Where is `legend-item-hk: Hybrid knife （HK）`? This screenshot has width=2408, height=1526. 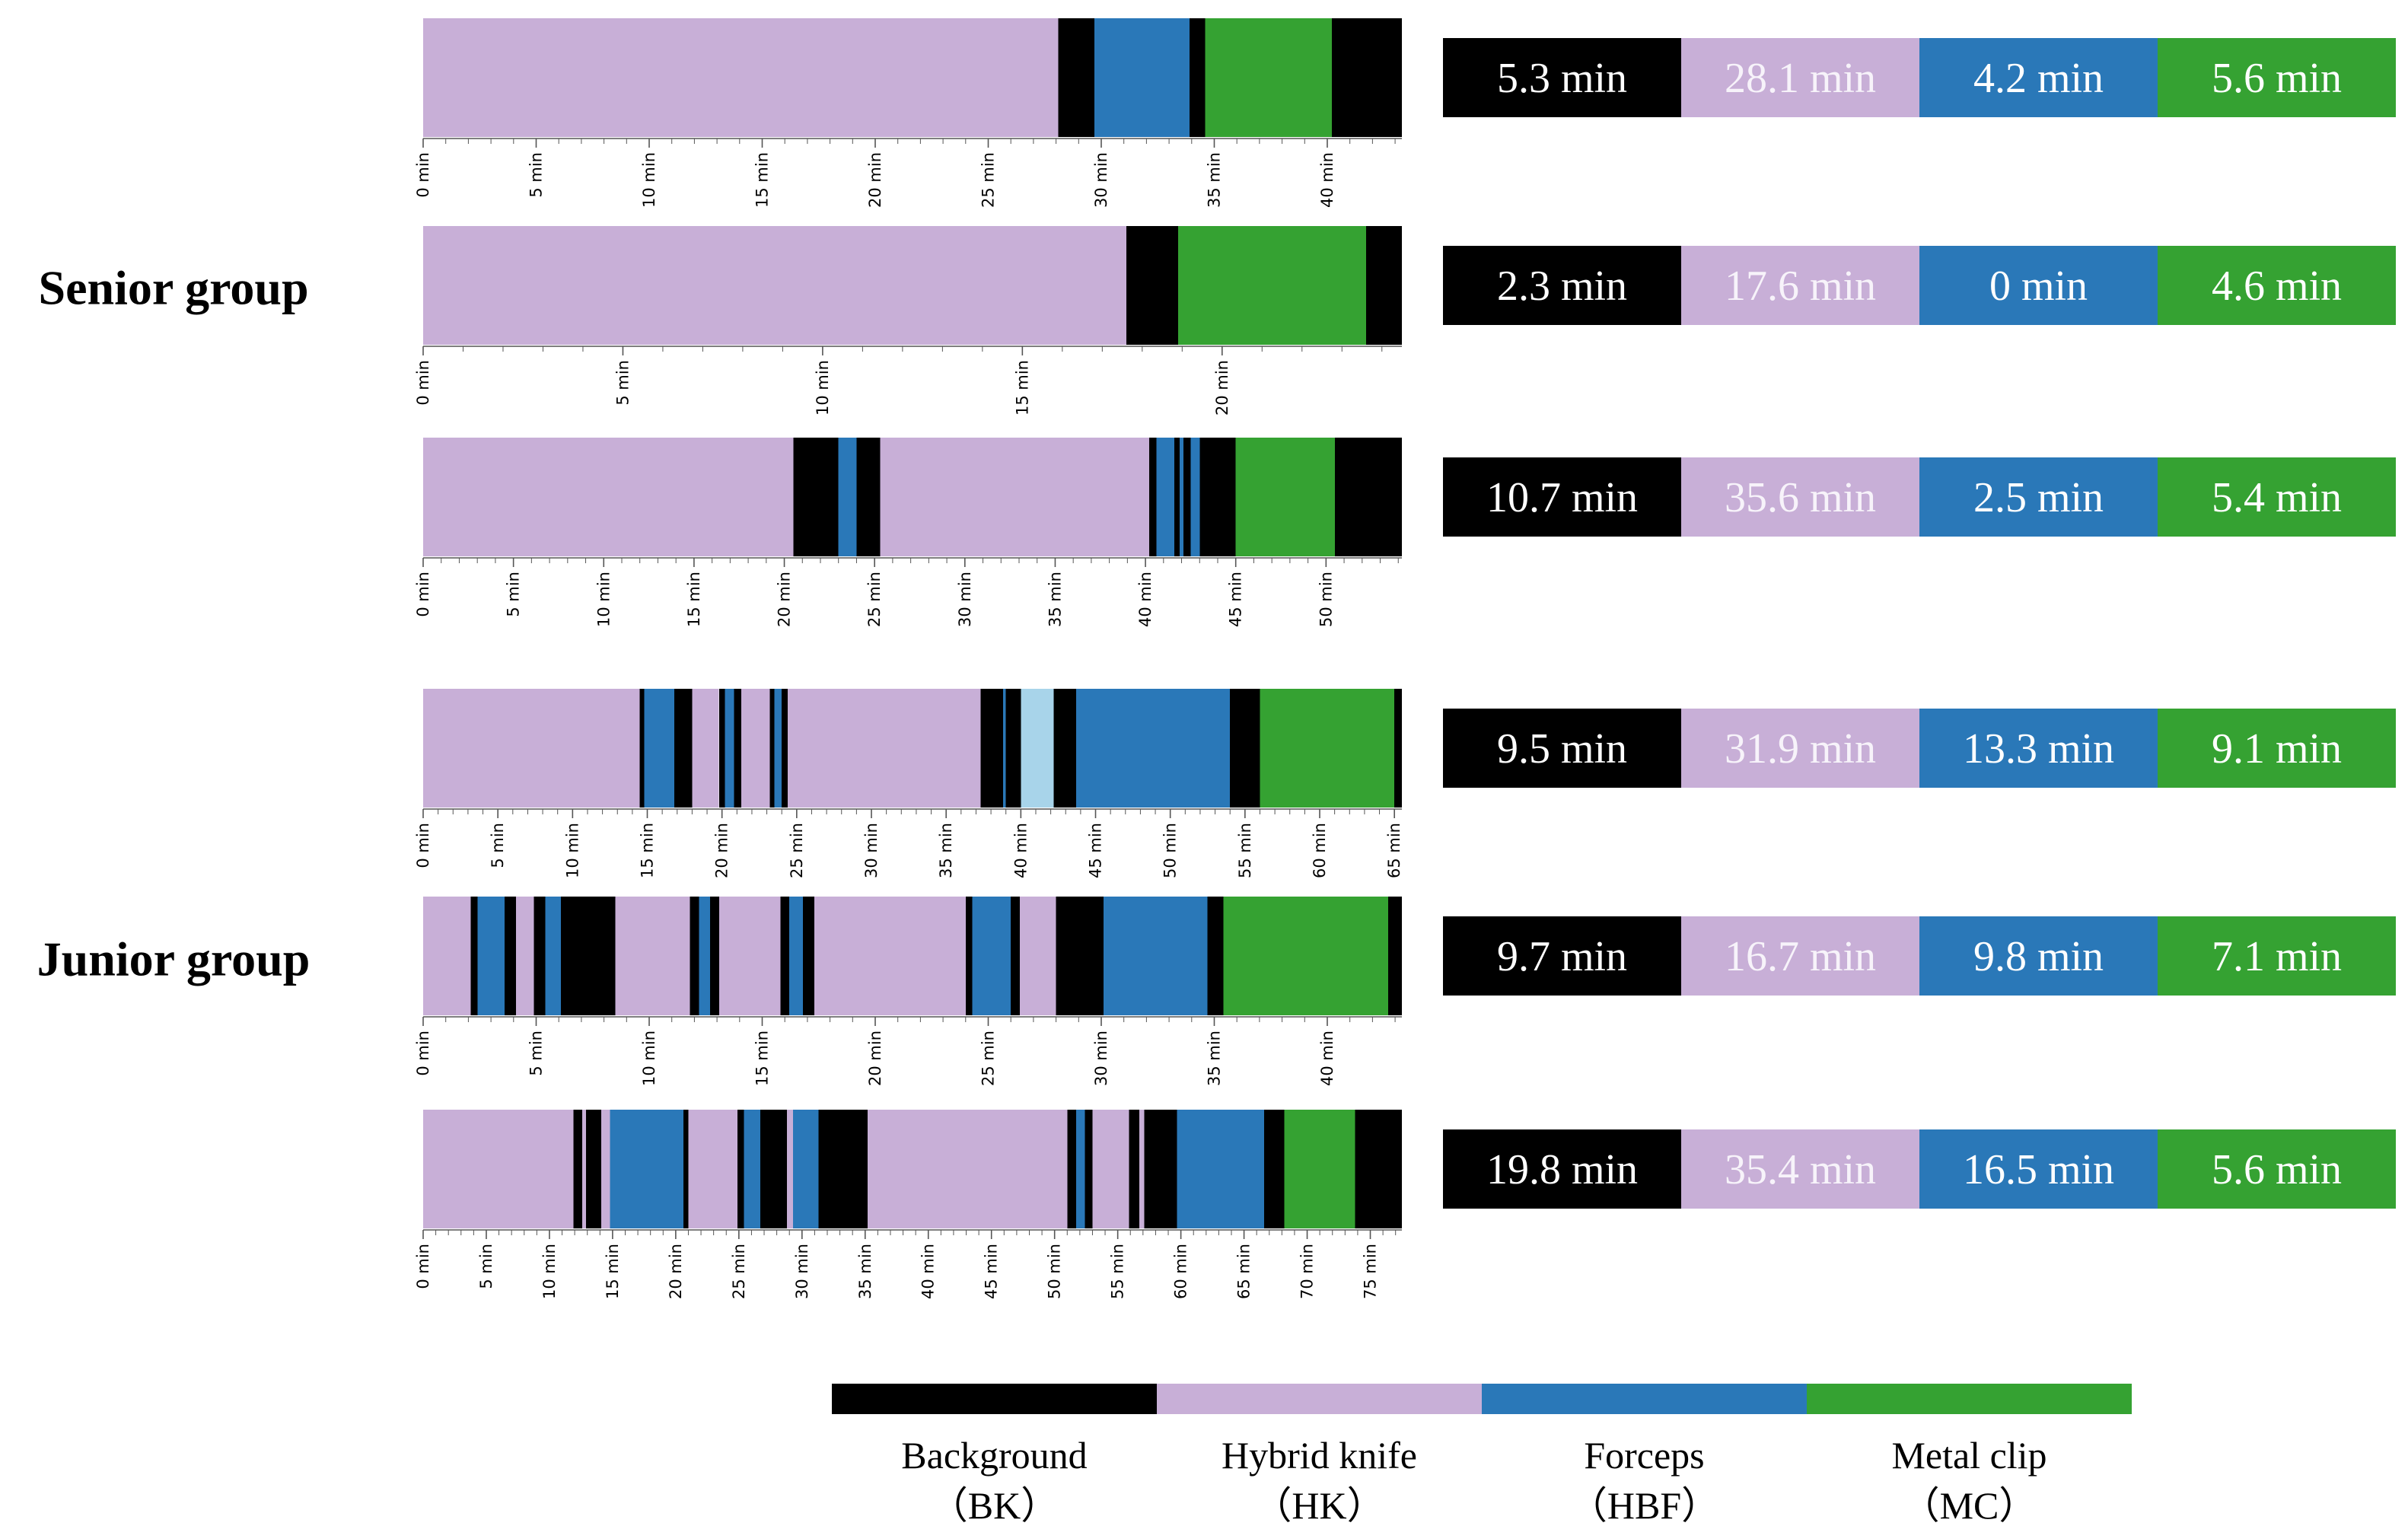 legend-item-hk: Hybrid knife （HK） is located at coordinates (1319, 1455).